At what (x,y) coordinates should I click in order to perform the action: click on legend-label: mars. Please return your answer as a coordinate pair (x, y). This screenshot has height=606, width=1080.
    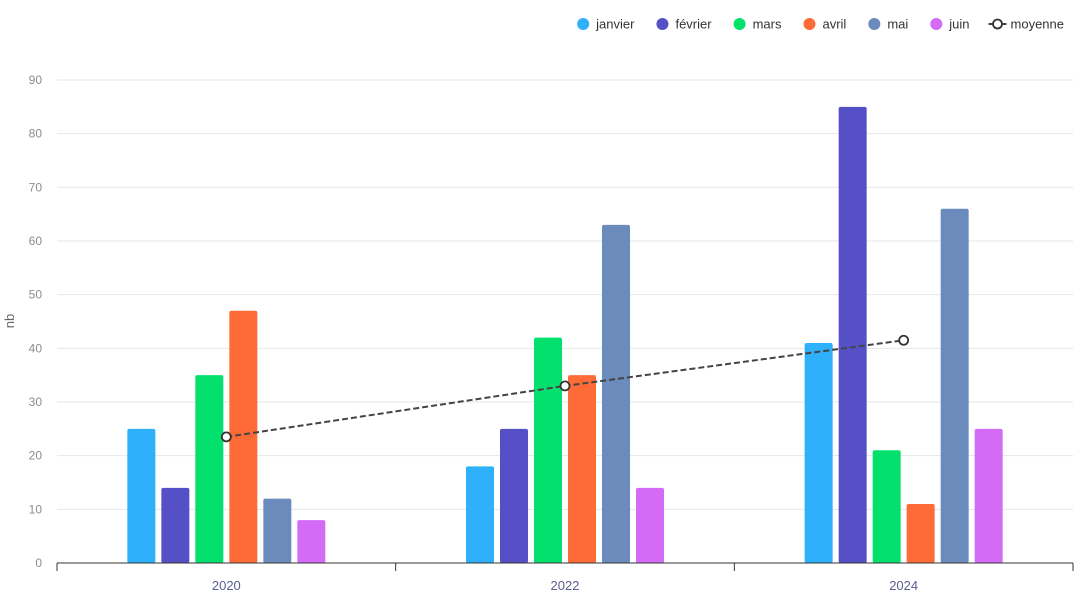
    Looking at the image, I should click on (767, 24).